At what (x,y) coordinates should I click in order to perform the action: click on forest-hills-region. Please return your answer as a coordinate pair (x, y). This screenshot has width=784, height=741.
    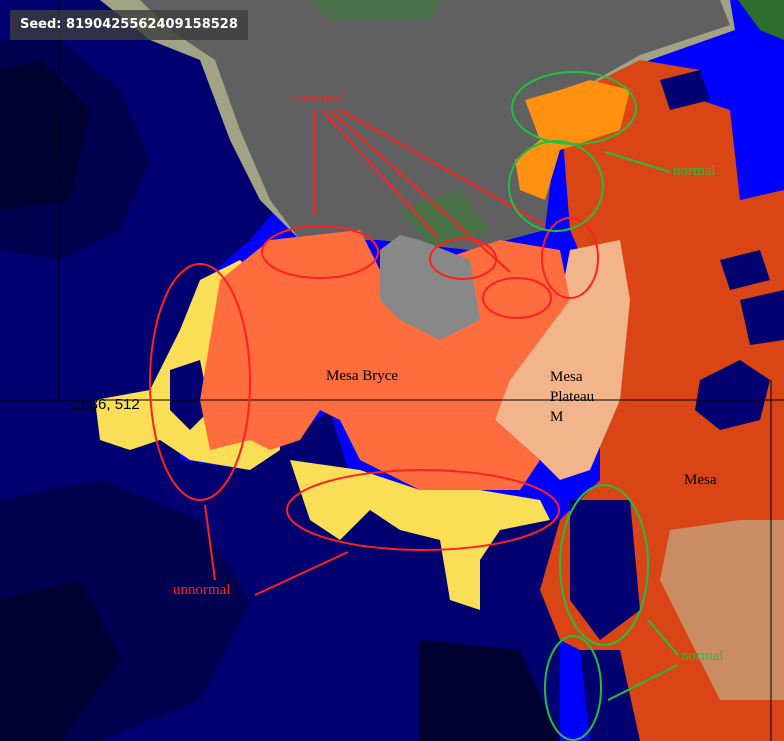
    Looking at the image, I should click on (375, 10).